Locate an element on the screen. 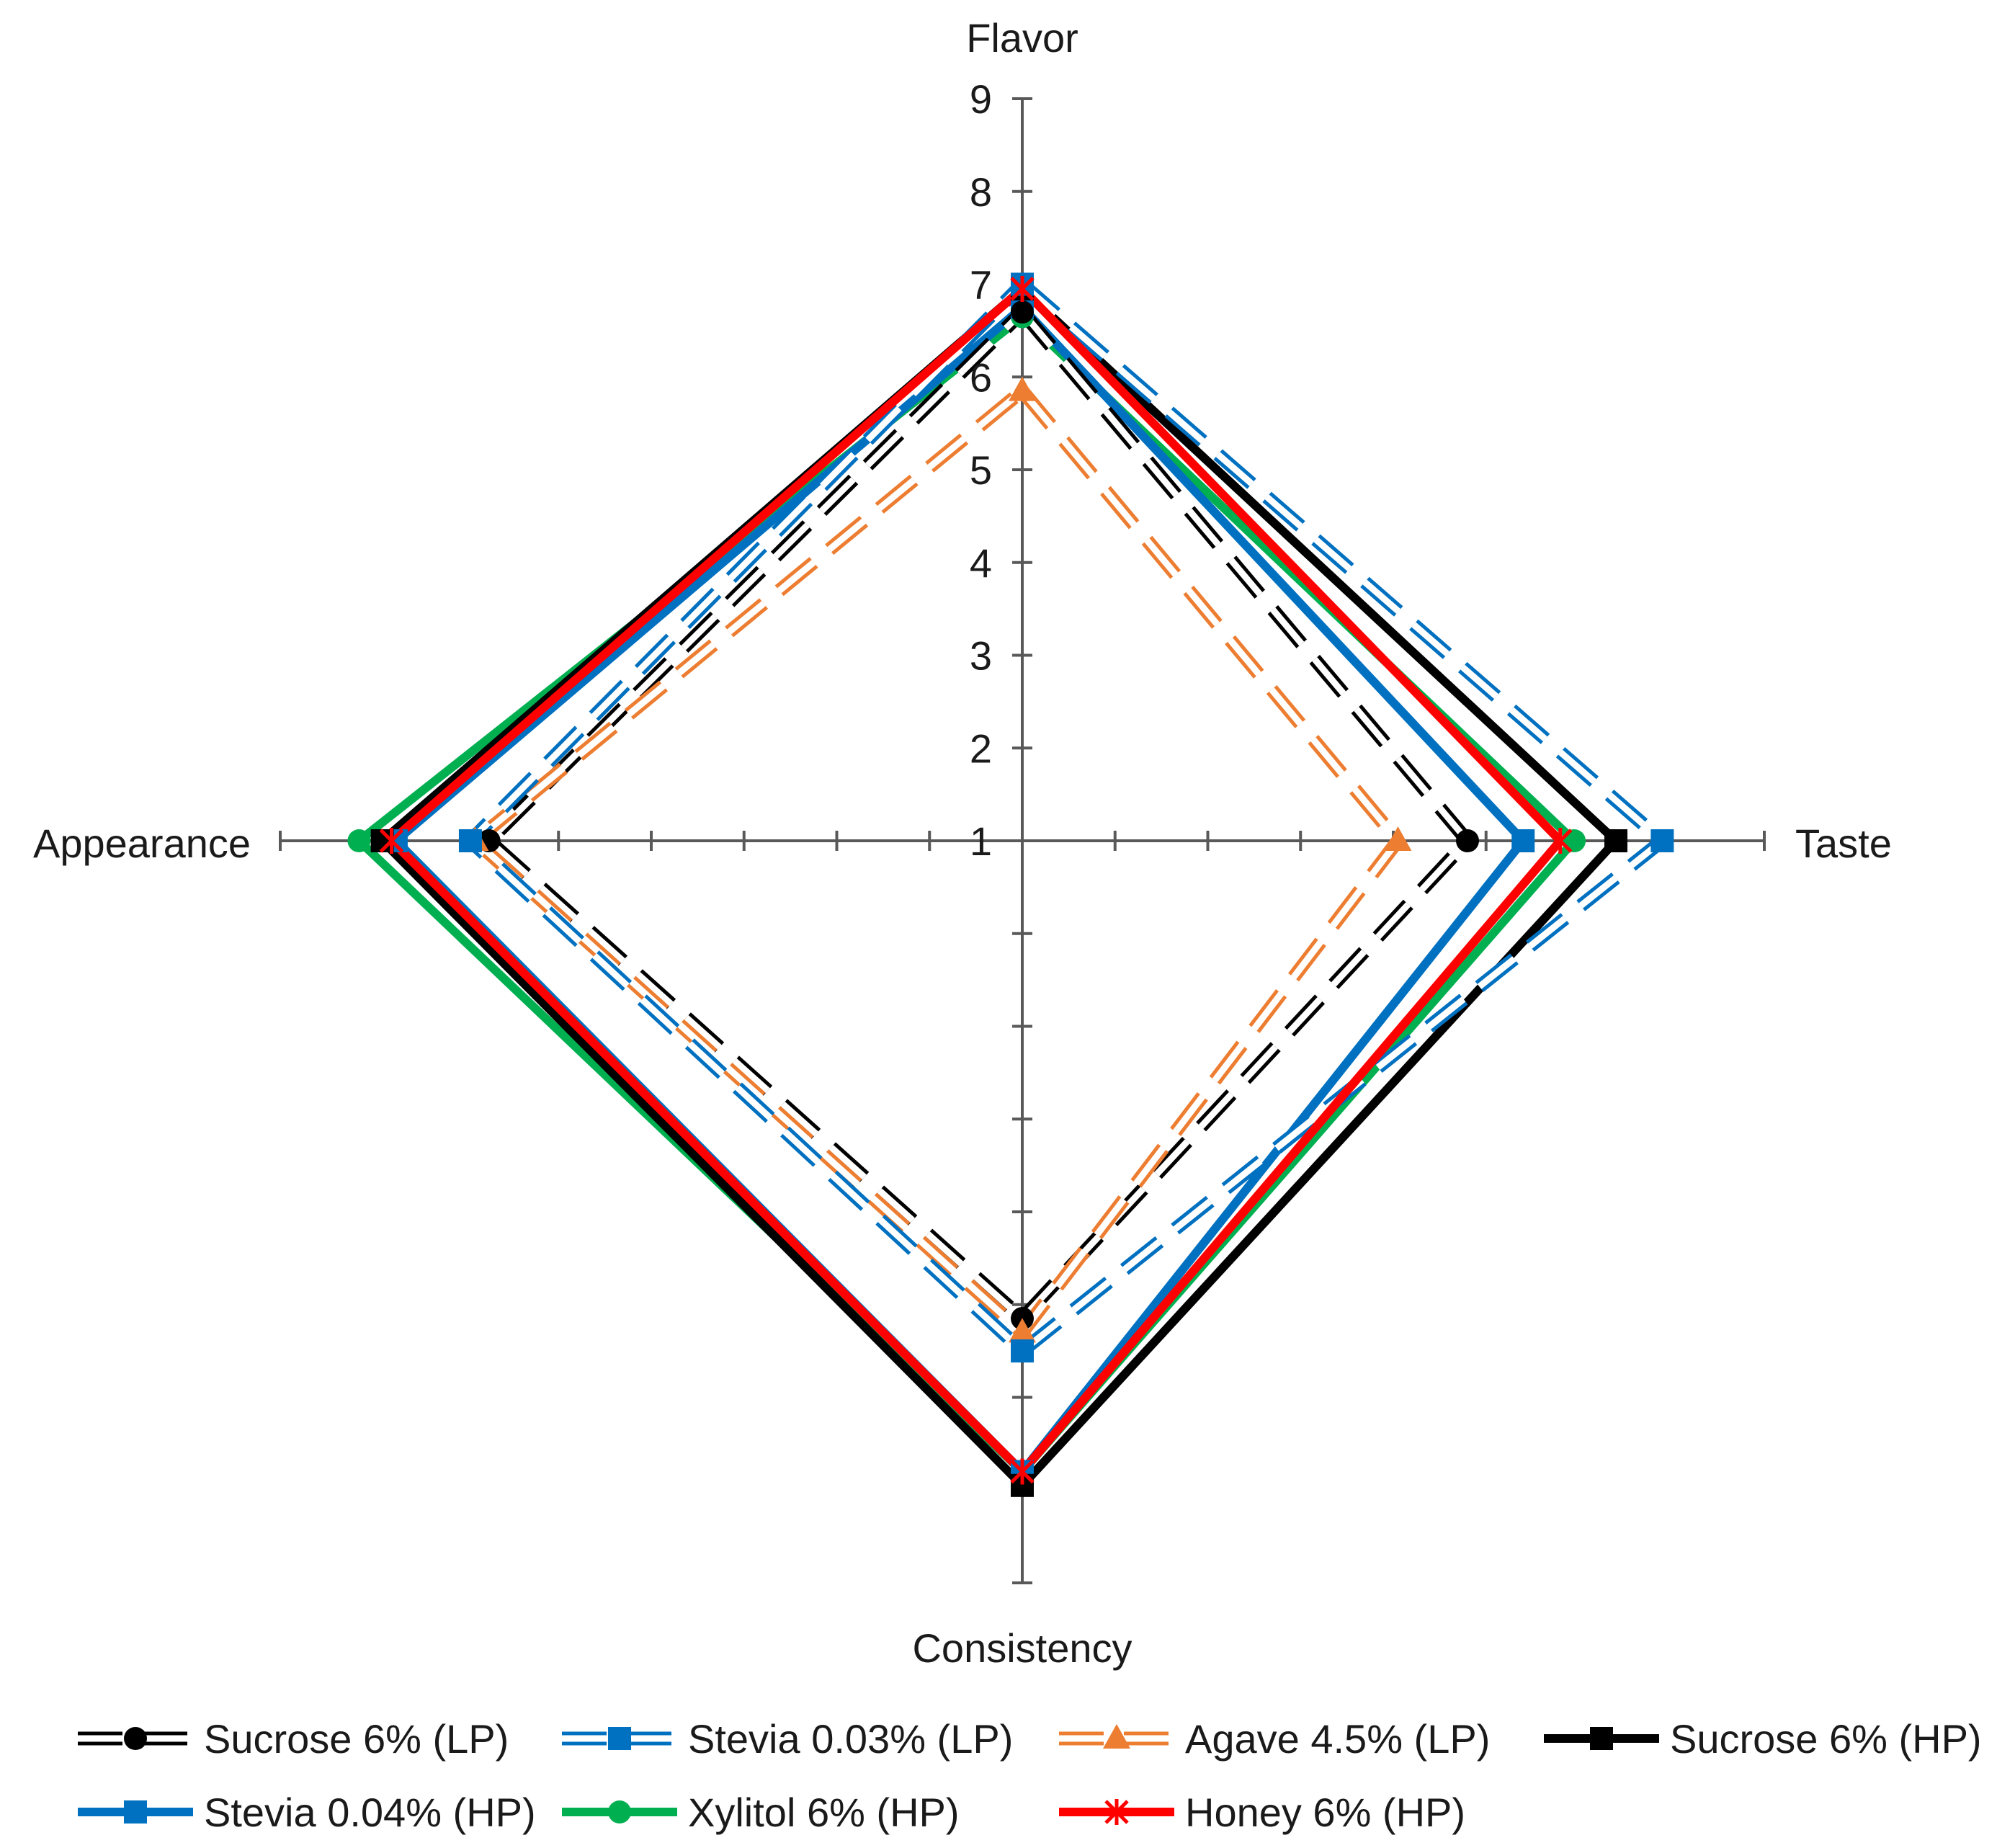  legend-label: Sucrose 6% (HP) is located at coordinates (1826, 1739).